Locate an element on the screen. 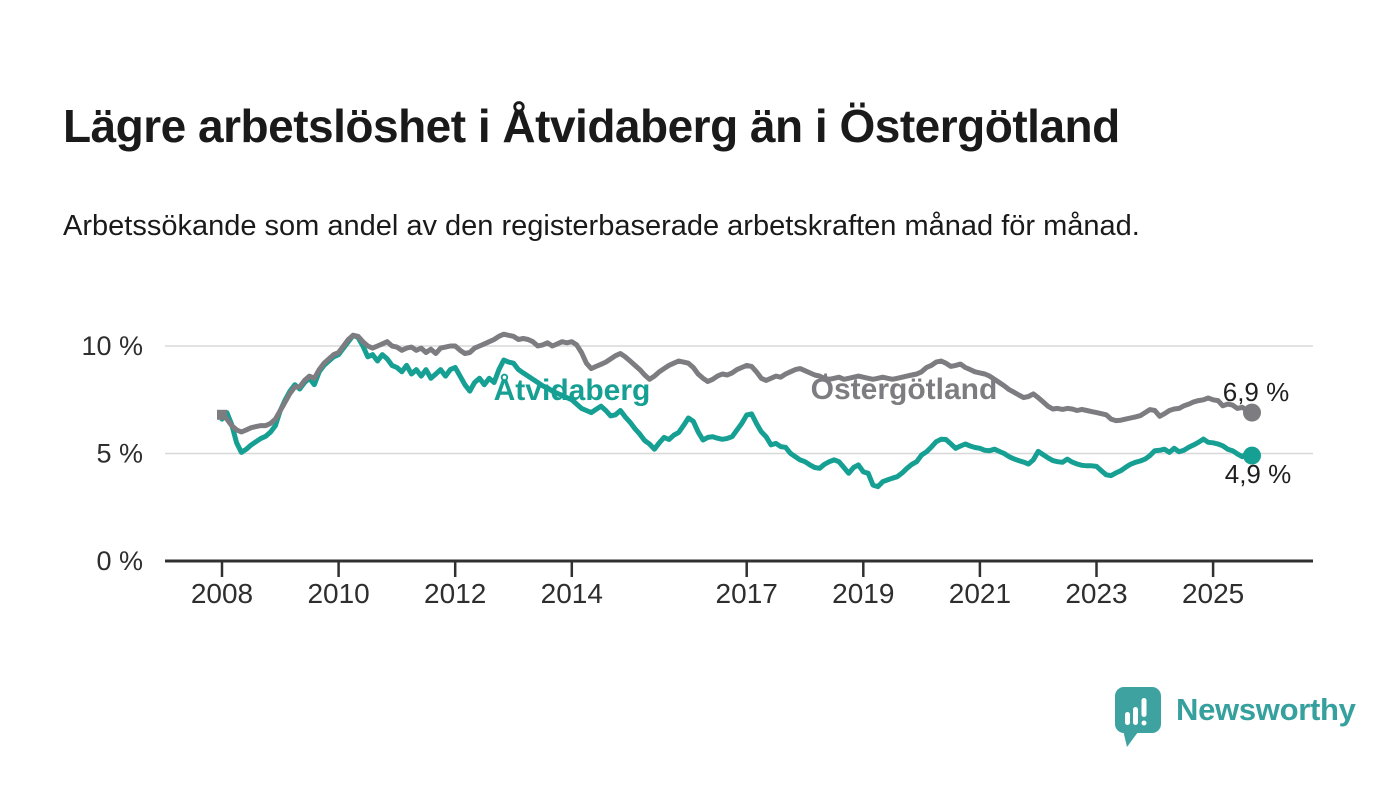 The width and height of the screenshot is (1400, 794). x-tick-label-2021: 2021 is located at coordinates (980, 593).